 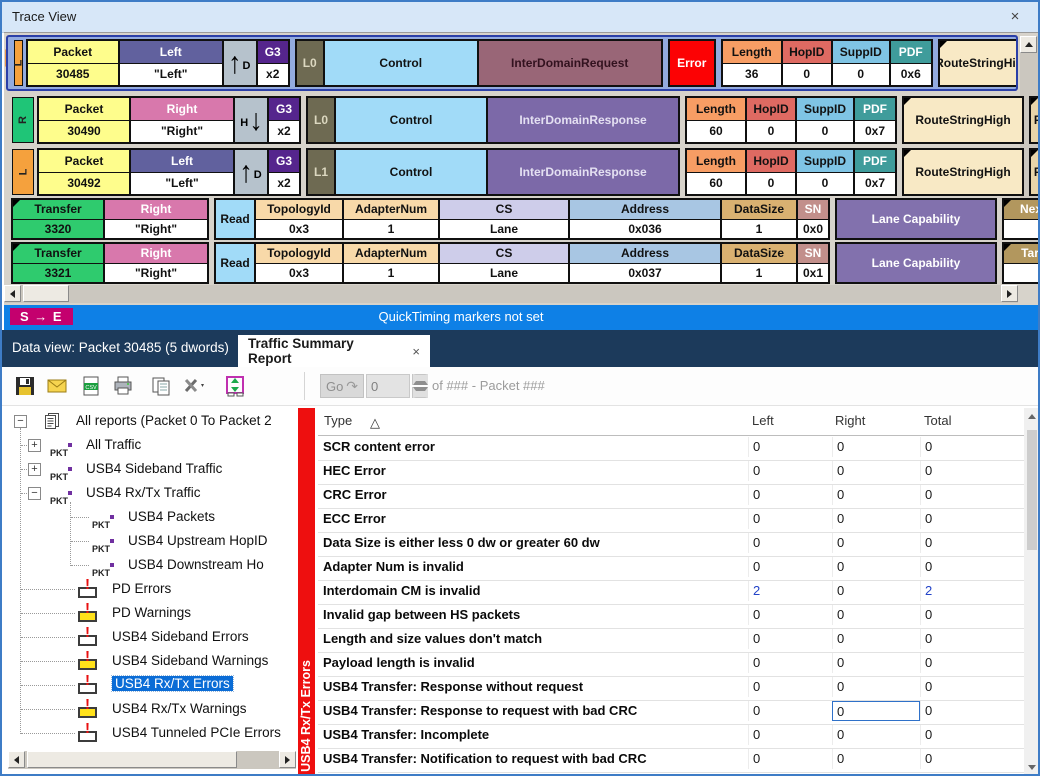 What do you see at coordinates (152, 589) in the screenshot?
I see `tree-item-pd-errors: ! PD Errors` at bounding box center [152, 589].